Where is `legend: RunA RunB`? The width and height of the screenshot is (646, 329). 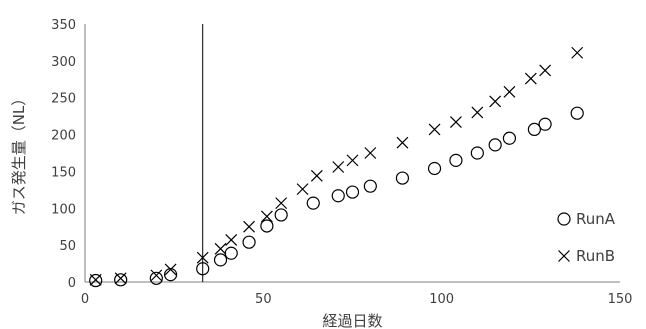 legend: RunA RunB is located at coordinates (586, 237).